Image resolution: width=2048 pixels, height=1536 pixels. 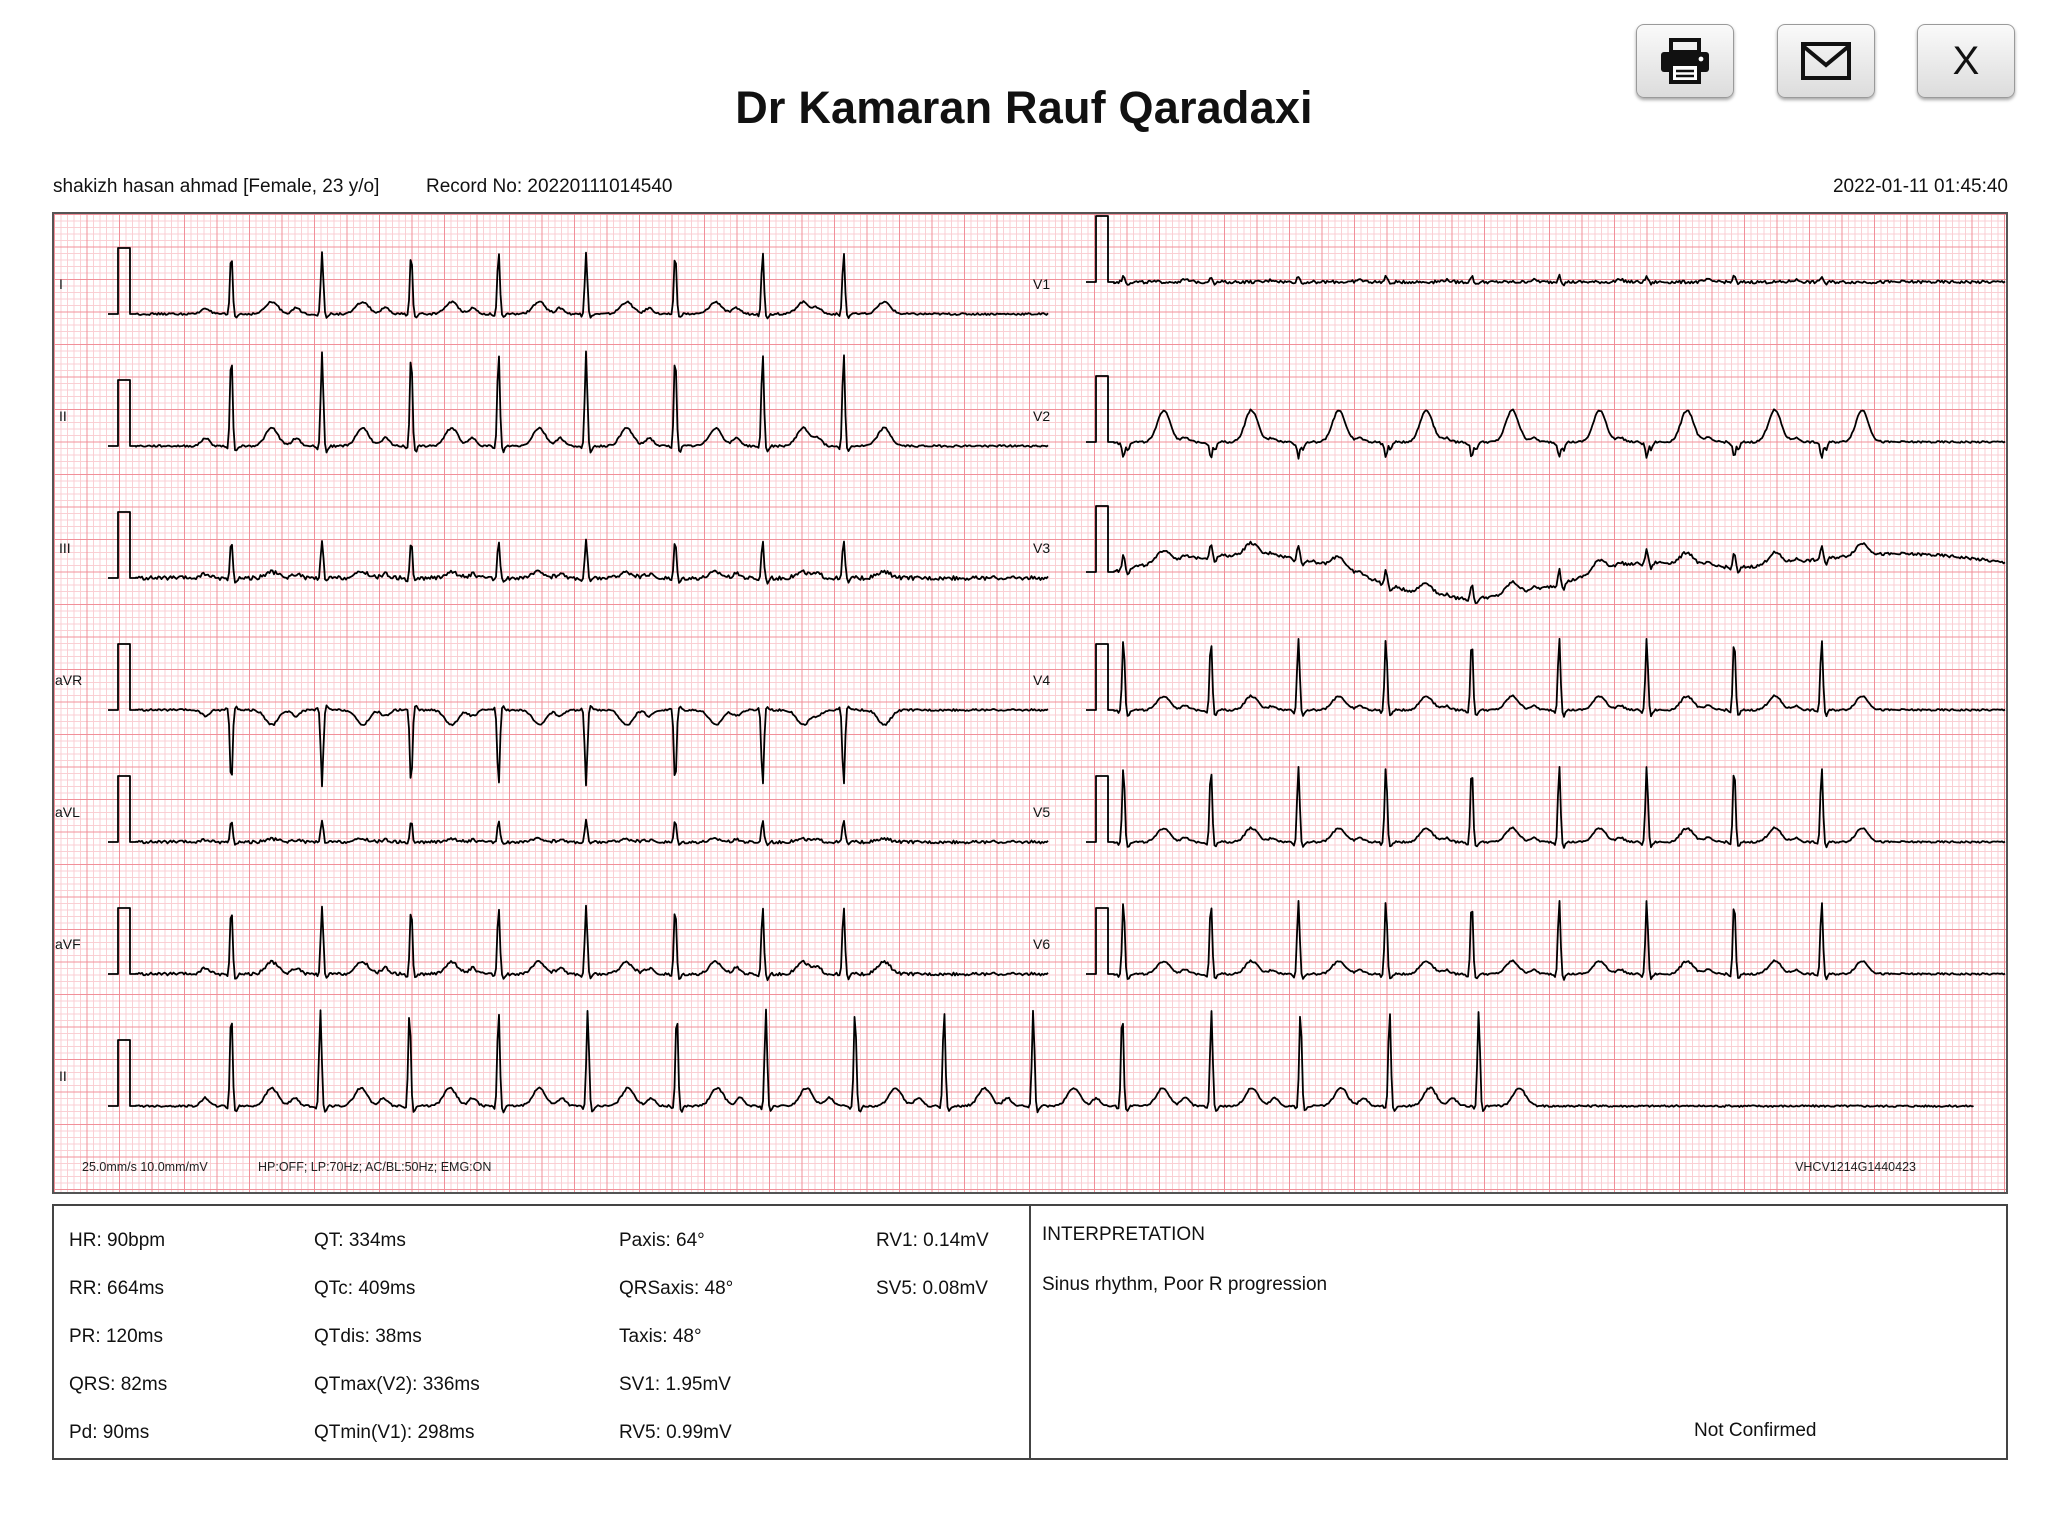 I want to click on ecg-trace-aVR, so click(x=578, y=715).